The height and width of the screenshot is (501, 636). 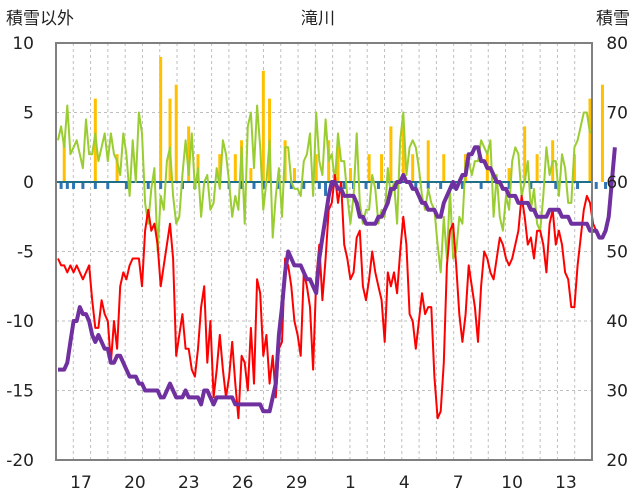 I want to click on x-tick-label: 13, so click(x=566, y=483).